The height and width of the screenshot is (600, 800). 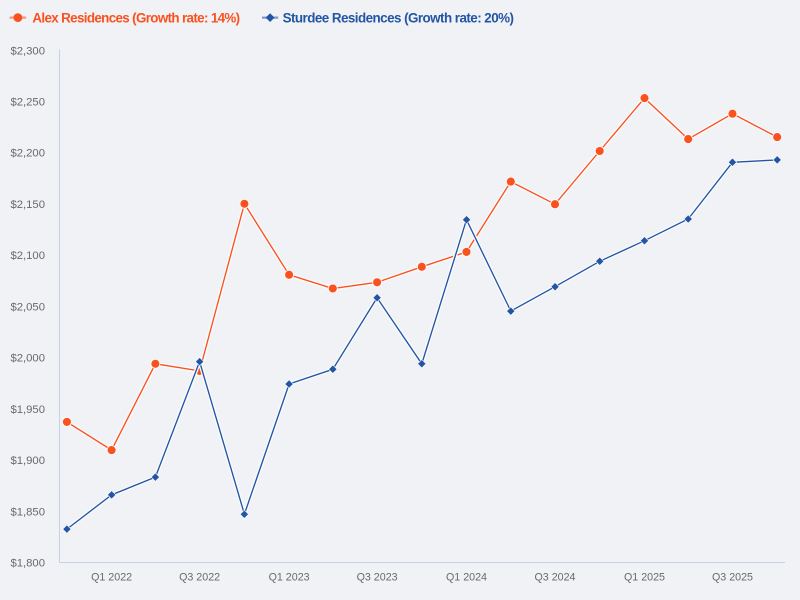 What do you see at coordinates (27, 410) in the screenshot?
I see `svg-text: $1,950` at bounding box center [27, 410].